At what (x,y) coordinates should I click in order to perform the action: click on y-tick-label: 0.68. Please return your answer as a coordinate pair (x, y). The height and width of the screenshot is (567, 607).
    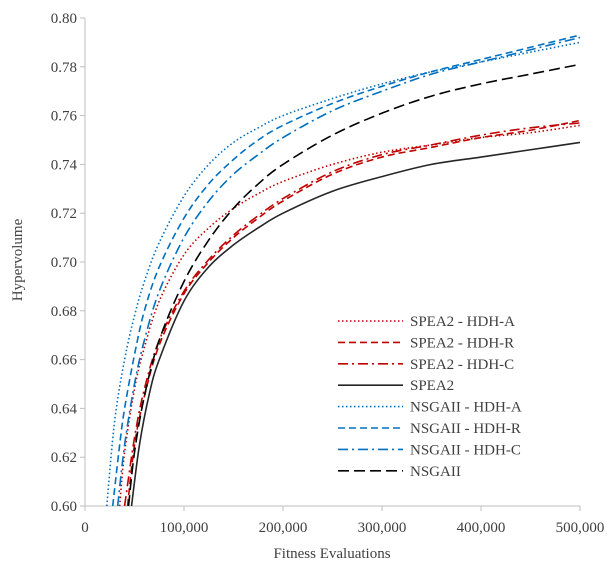
    Looking at the image, I should click on (64, 312).